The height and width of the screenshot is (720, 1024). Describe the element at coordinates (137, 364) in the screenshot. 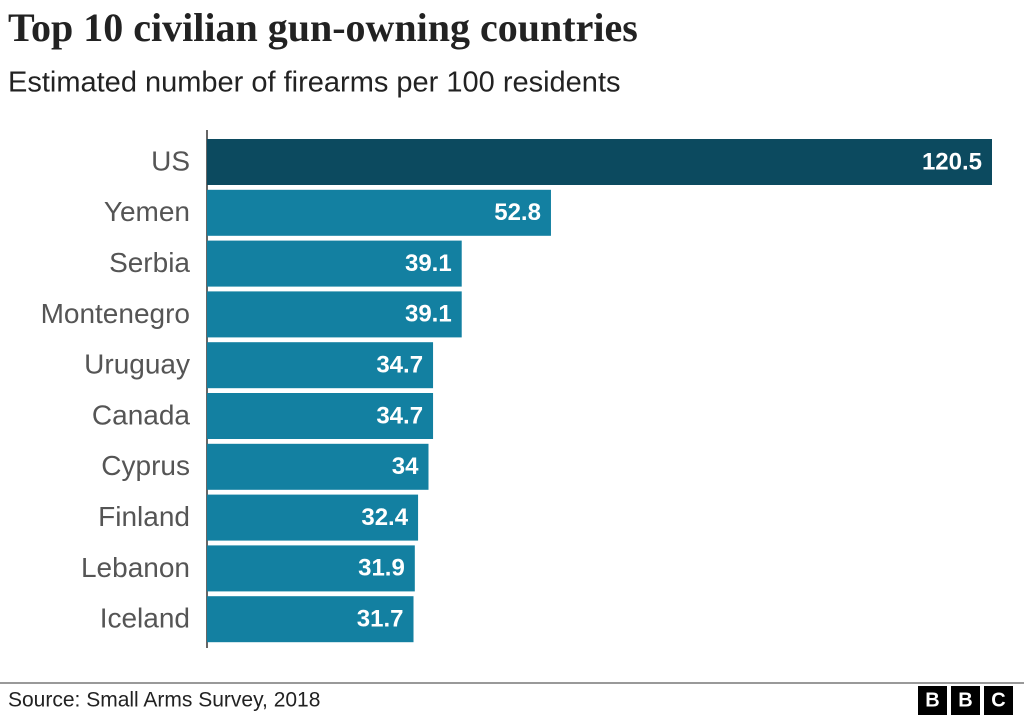

I see `category-label: Uruguay` at that location.